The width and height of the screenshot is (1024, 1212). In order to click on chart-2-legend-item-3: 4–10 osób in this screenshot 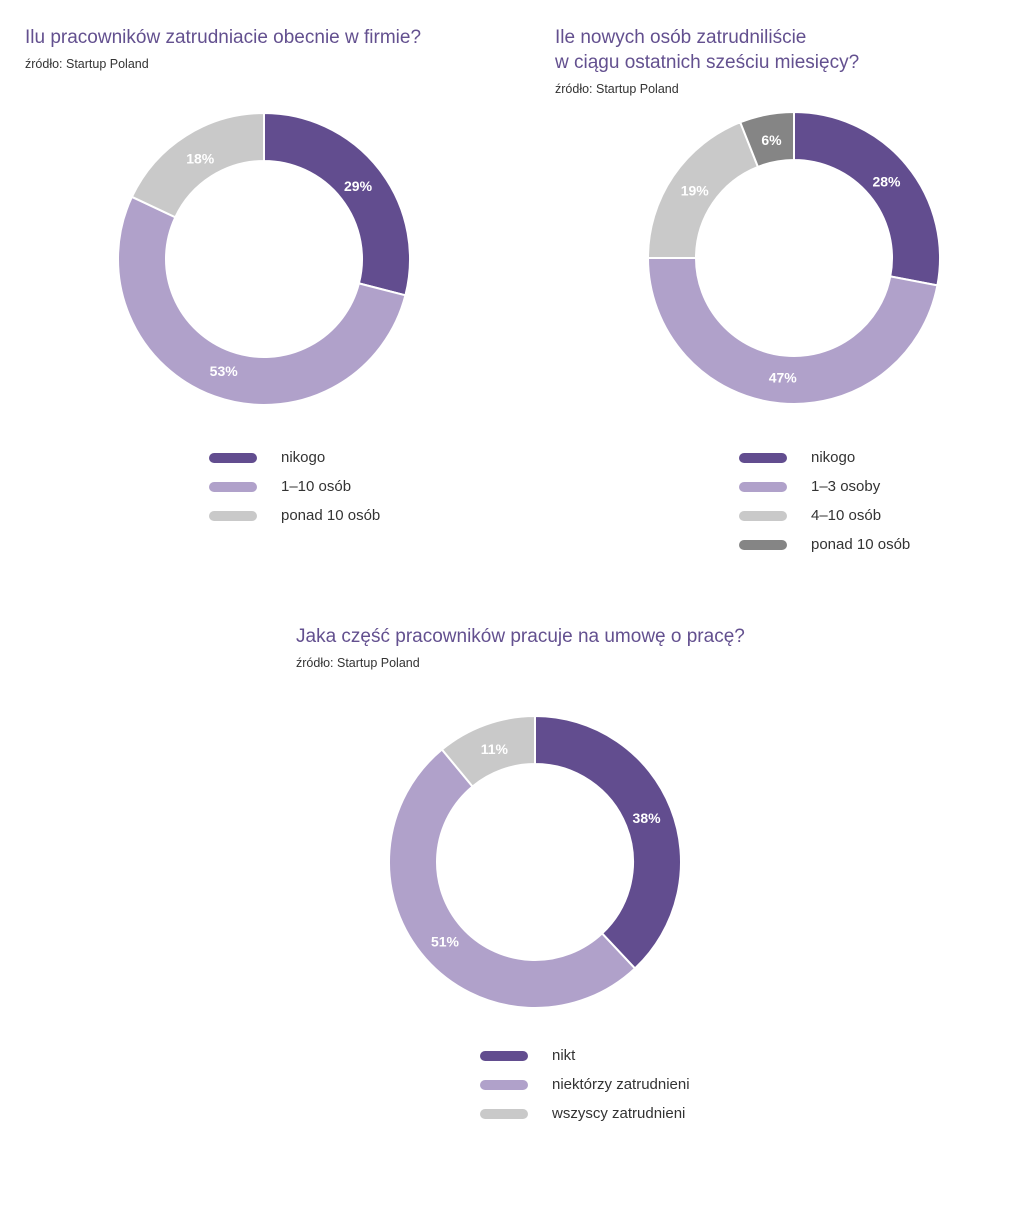, I will do `click(824, 515)`.